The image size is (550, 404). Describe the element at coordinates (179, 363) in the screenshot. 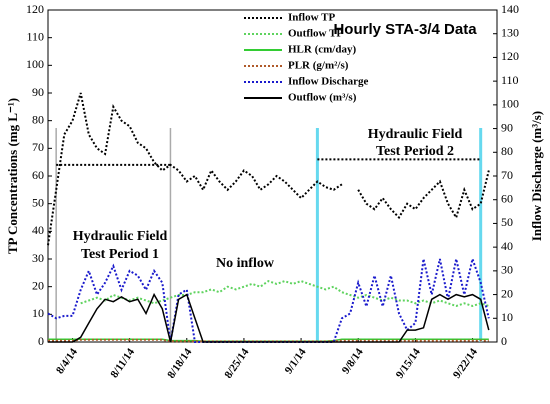

I see `x-tick-label: 8/18/14` at that location.